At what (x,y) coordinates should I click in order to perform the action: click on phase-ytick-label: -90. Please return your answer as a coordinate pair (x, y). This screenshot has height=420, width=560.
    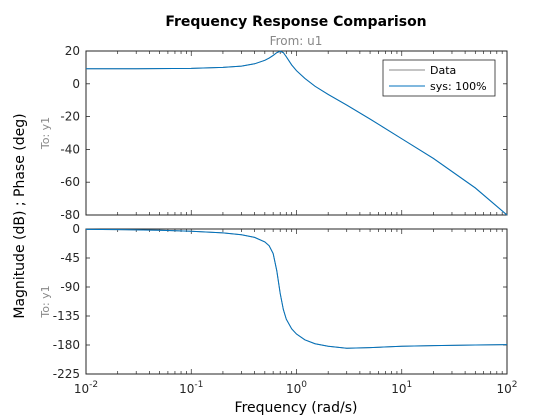
    Looking at the image, I should click on (70, 287).